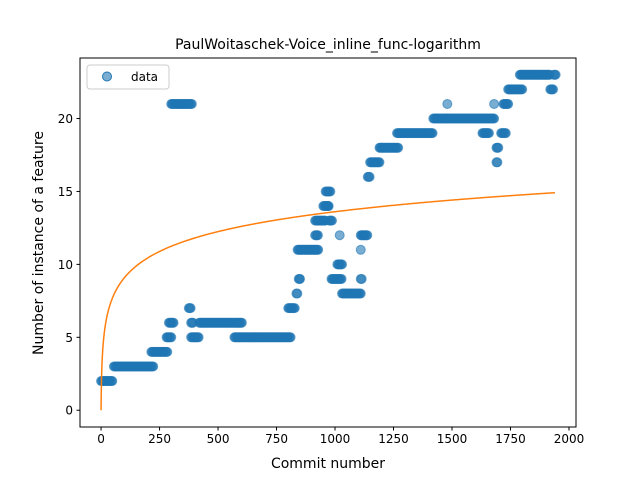 This screenshot has width=640, height=480. I want to click on legend-box, so click(128, 77).